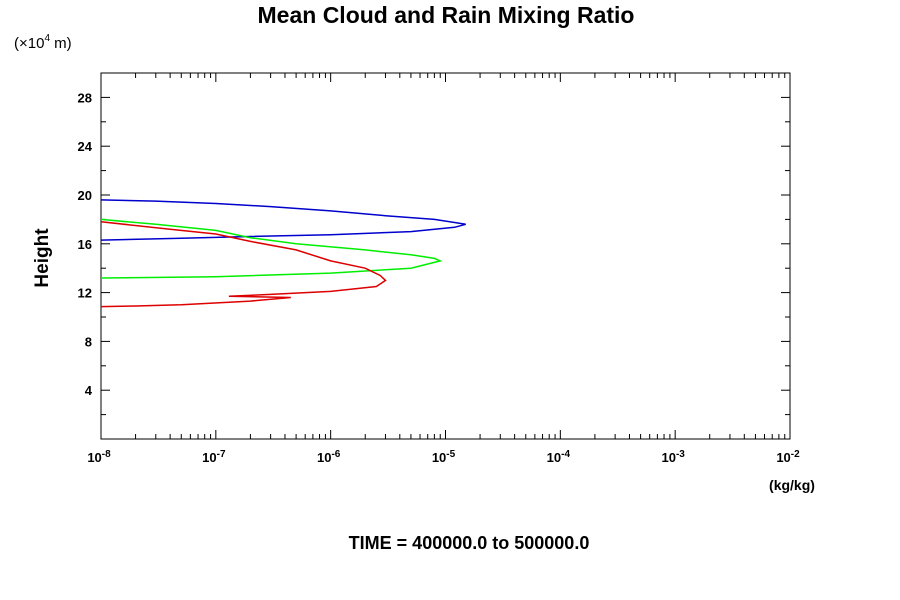  What do you see at coordinates (792, 485) in the screenshot?
I see `x-axis-unit: (kg/kg)` at bounding box center [792, 485].